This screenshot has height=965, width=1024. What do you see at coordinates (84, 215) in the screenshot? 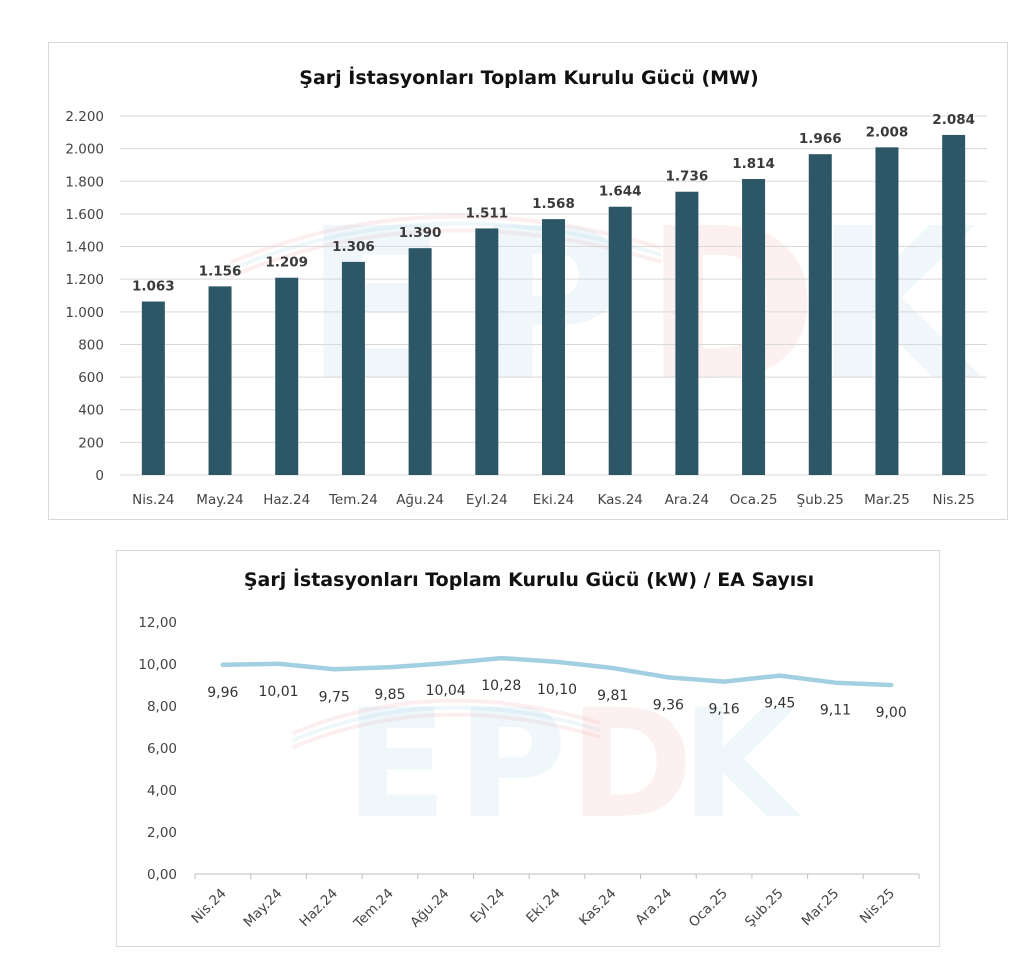
I see `bar-chart-y-tick-label: 1.600` at bounding box center [84, 215].